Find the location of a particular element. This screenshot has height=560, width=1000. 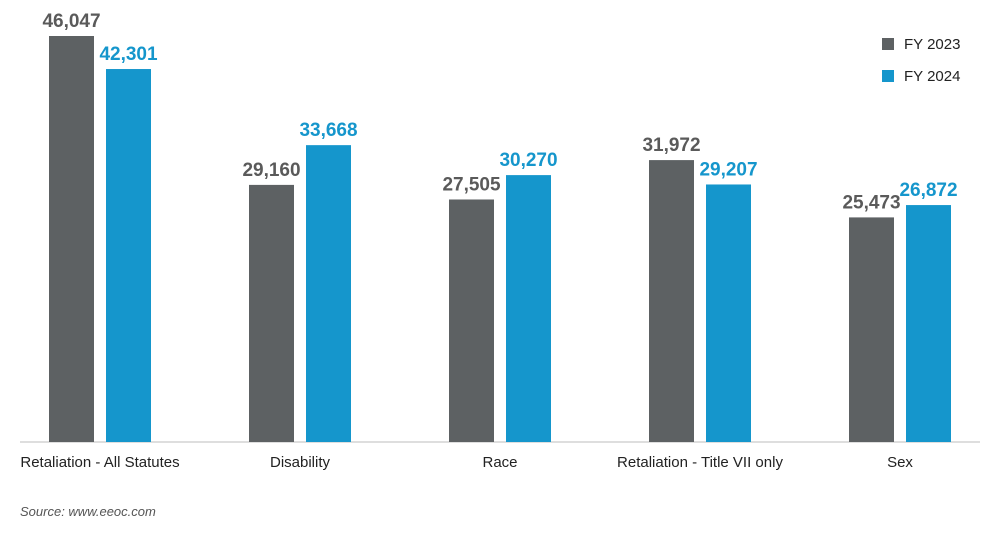

value-label: 31,972 is located at coordinates (671, 145).